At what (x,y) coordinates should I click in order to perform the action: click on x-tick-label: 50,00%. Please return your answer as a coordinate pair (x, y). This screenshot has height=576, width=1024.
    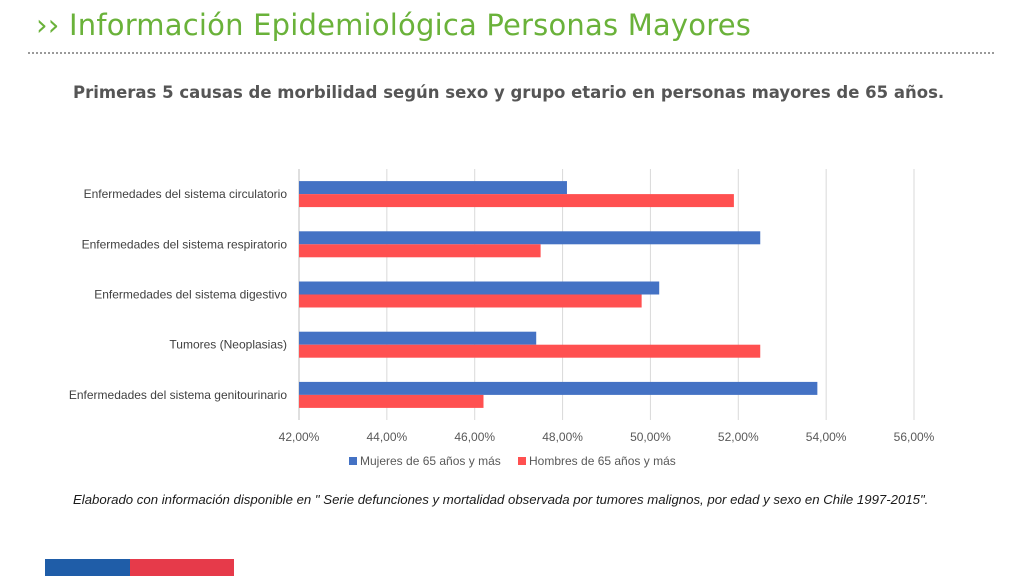
    Looking at the image, I should click on (650, 437).